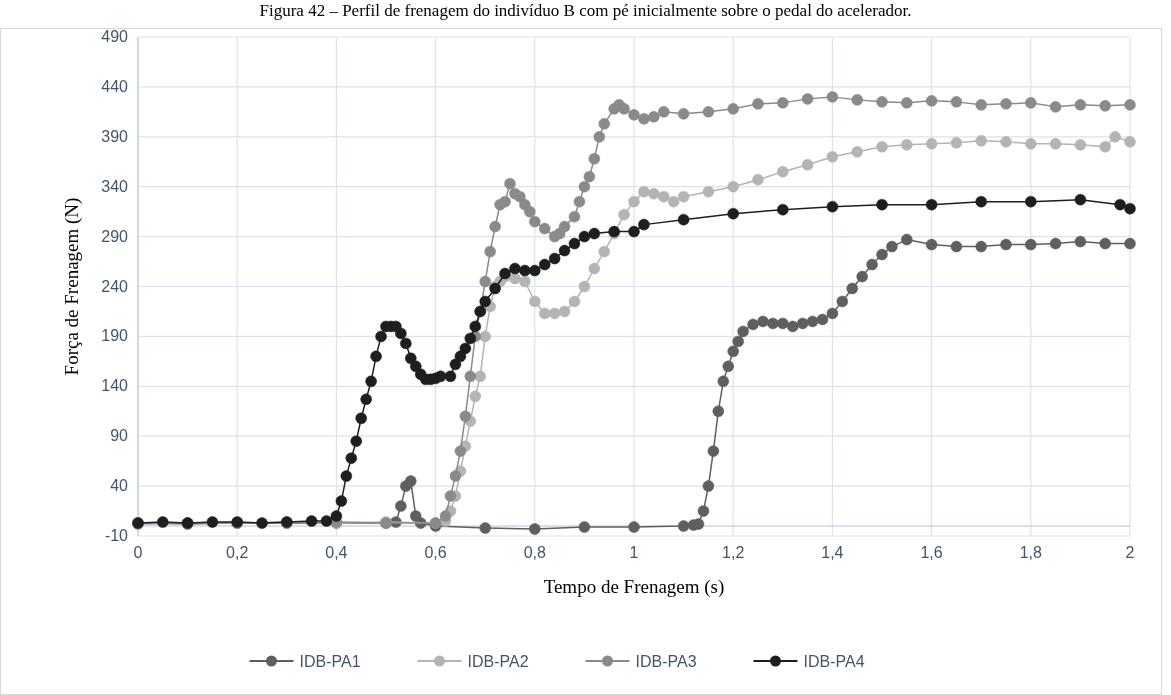 The height and width of the screenshot is (695, 1171). I want to click on x-tick-label: 0, so click(138, 552).